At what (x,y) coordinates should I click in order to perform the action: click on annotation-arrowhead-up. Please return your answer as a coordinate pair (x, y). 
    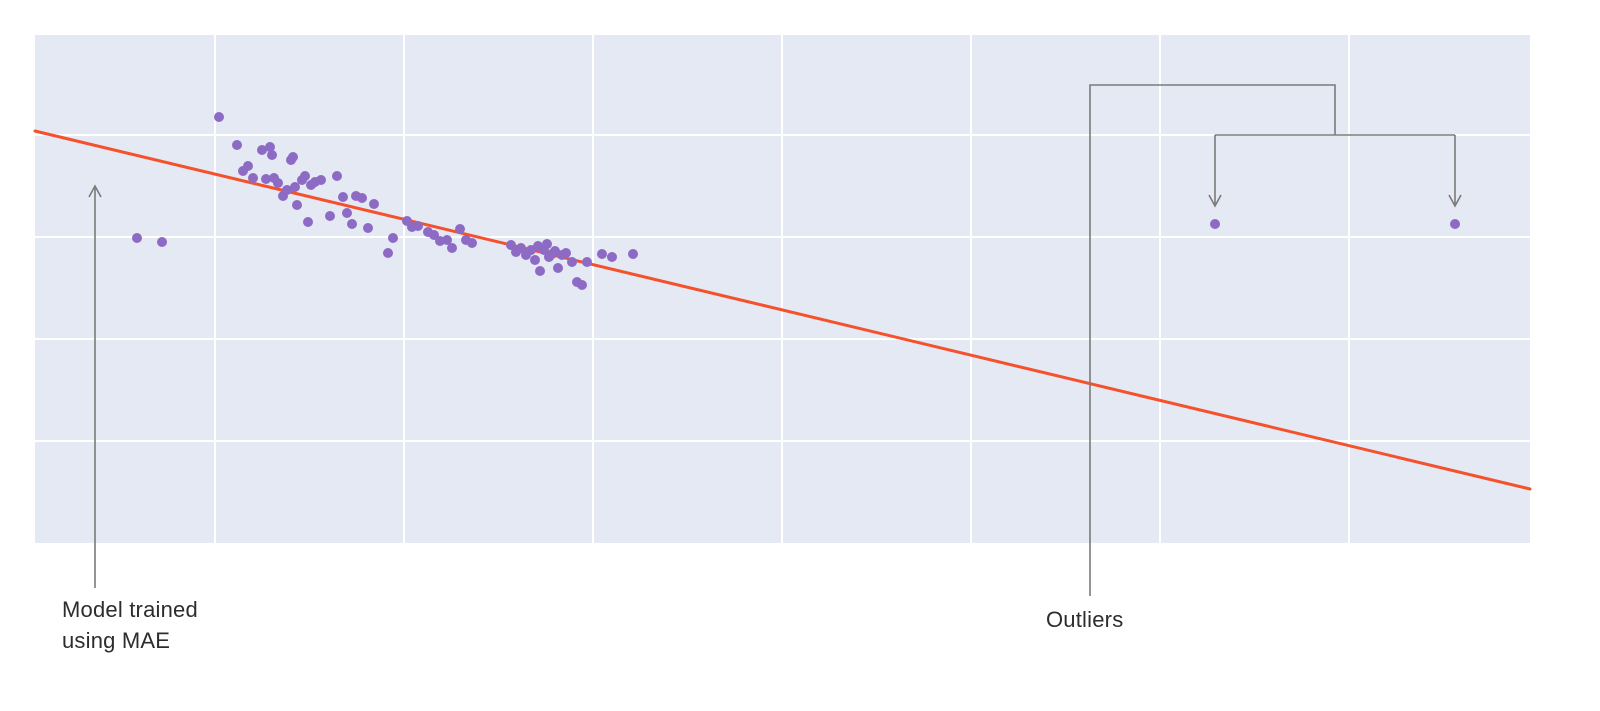
    Looking at the image, I should click on (95, 191).